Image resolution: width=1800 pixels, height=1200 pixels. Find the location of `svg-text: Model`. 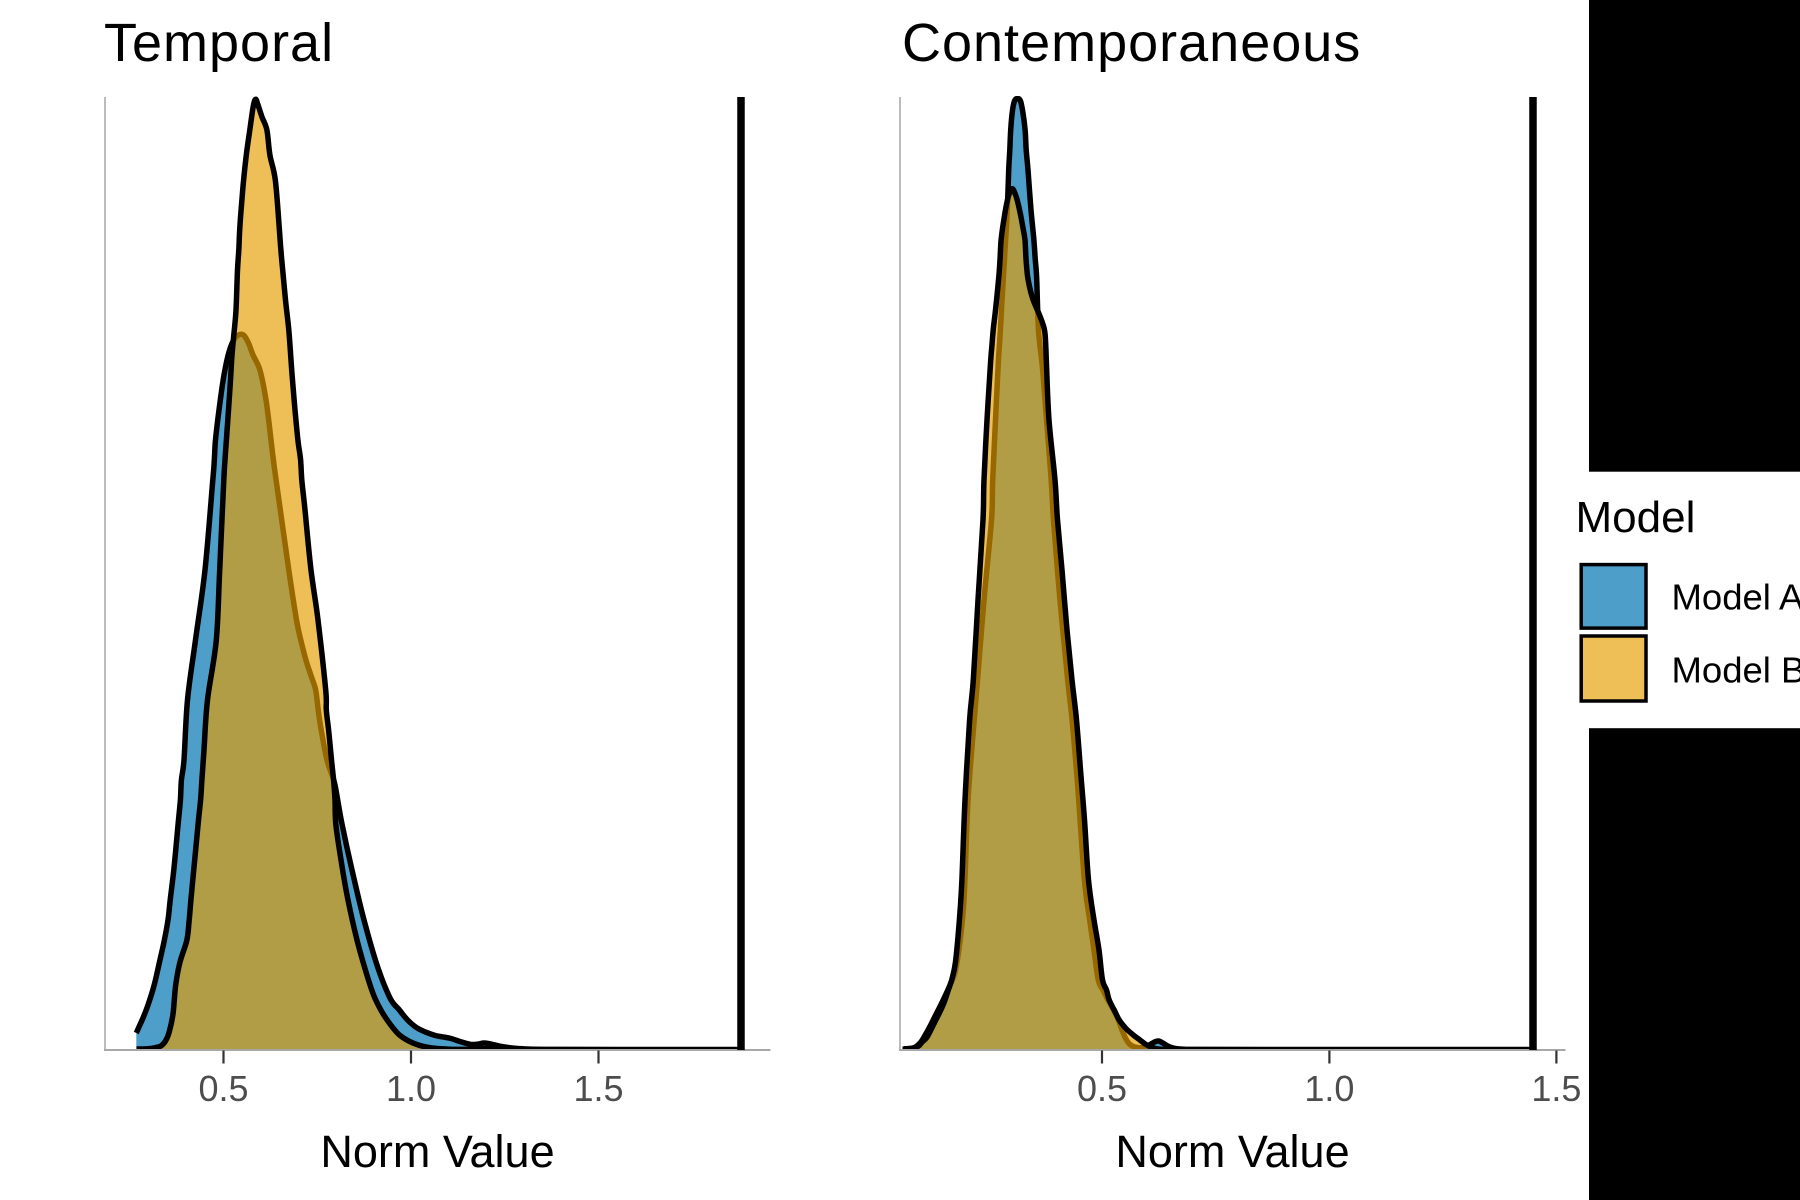

svg-text: Model is located at coordinates (1636, 517).